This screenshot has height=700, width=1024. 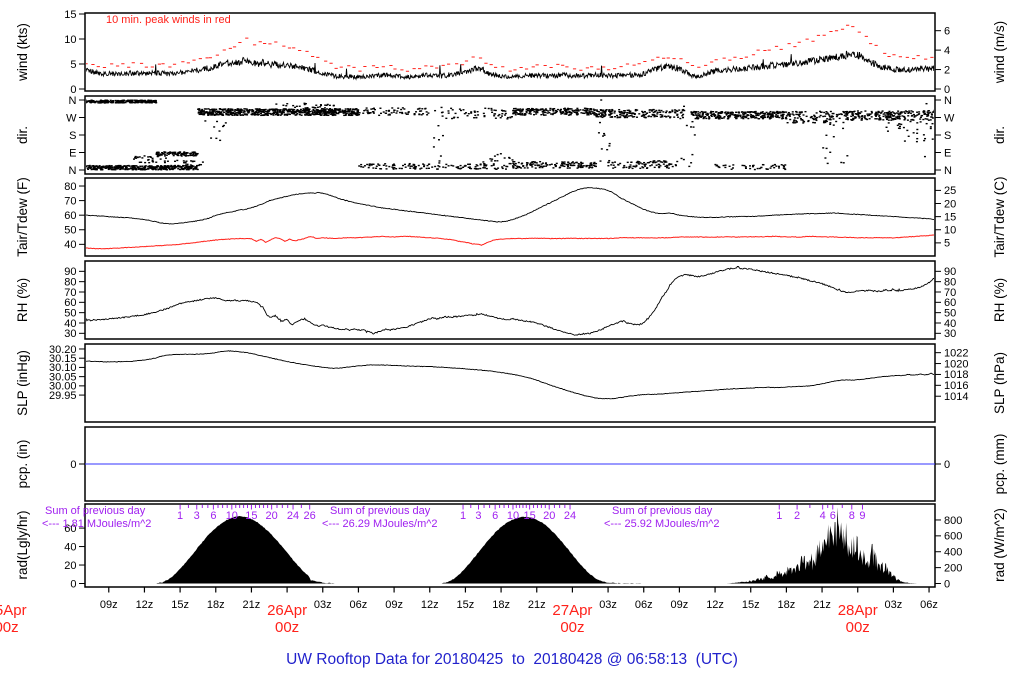 I want to click on rad-day-fill, so click(x=537, y=545).